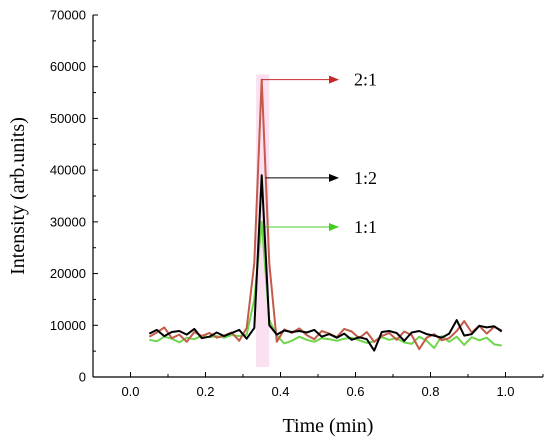 This screenshot has height=441, width=550. What do you see at coordinates (205, 391) in the screenshot?
I see `x-tick-label: 0.2` at bounding box center [205, 391].